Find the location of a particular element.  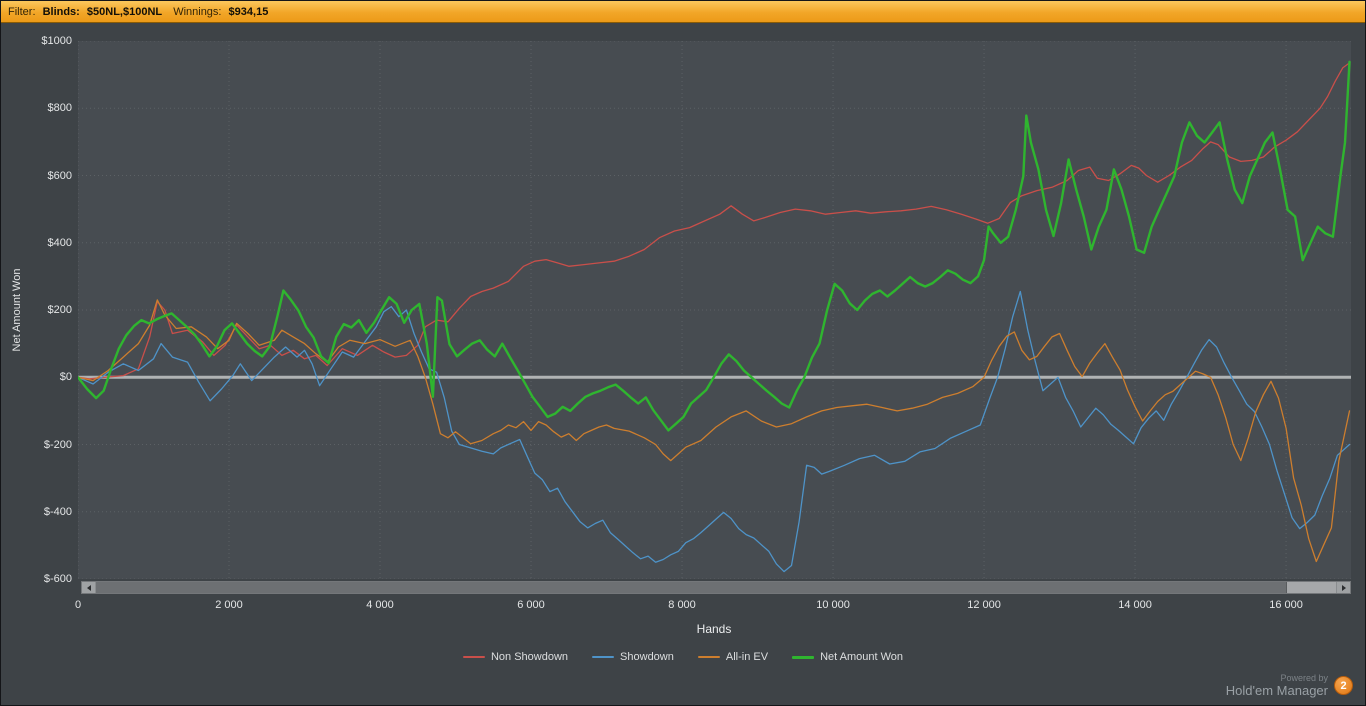

scrollbar-thumb is located at coordinates (692, 587).